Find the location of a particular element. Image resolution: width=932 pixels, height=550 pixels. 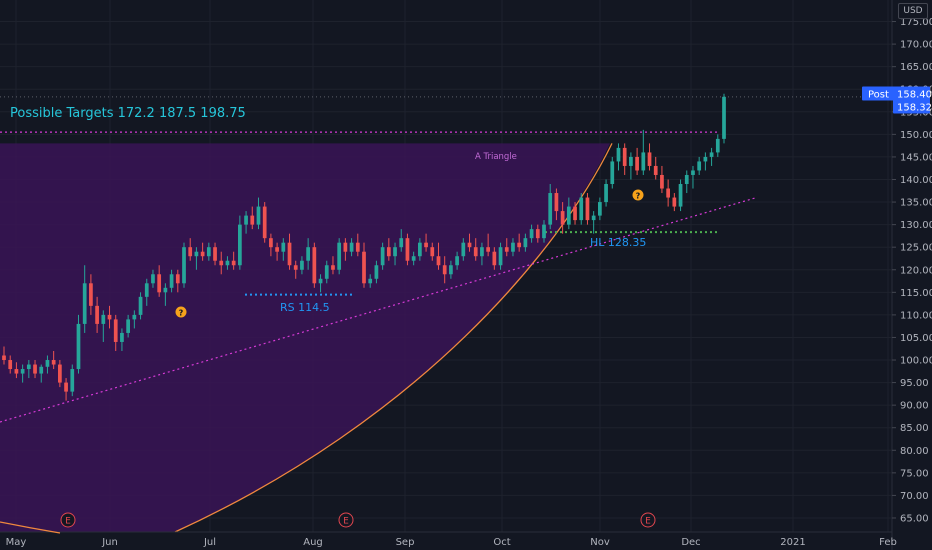

post-badge-background is located at coordinates (896, 93).